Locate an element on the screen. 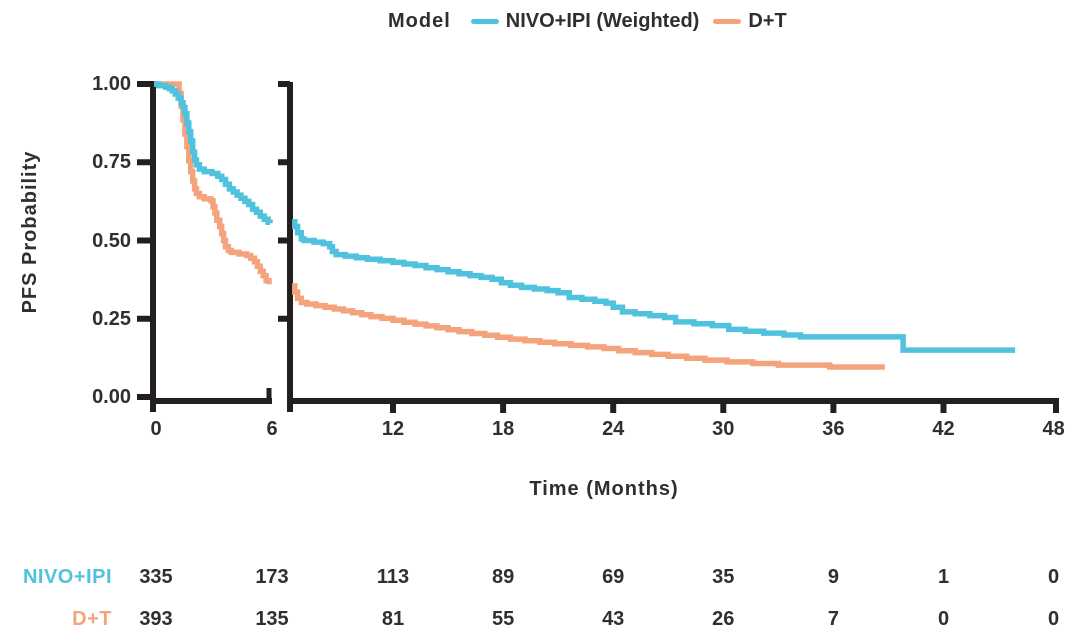 Image resolution: width=1080 pixels, height=638 pixels. risk-row-label-nivo: NIVO+IPI is located at coordinates (67, 577).